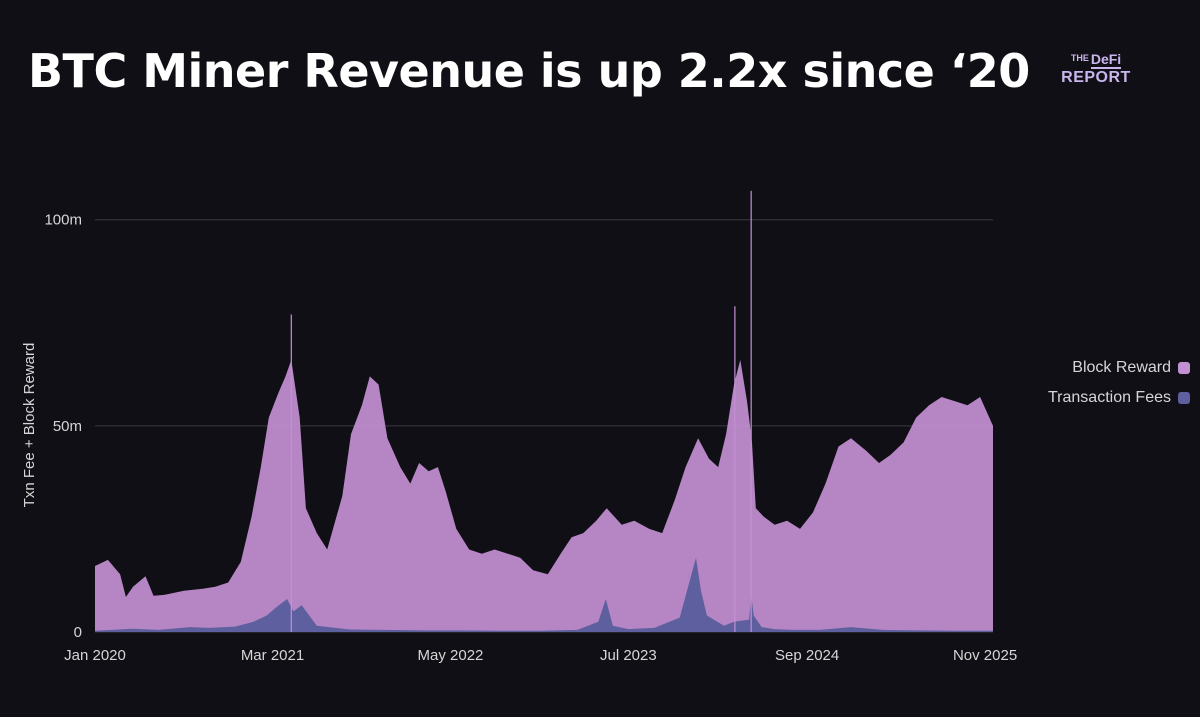 The width and height of the screenshot is (1200, 717). Describe the element at coordinates (1096, 77) in the screenshot. I see `brand-report: REPORT` at that location.